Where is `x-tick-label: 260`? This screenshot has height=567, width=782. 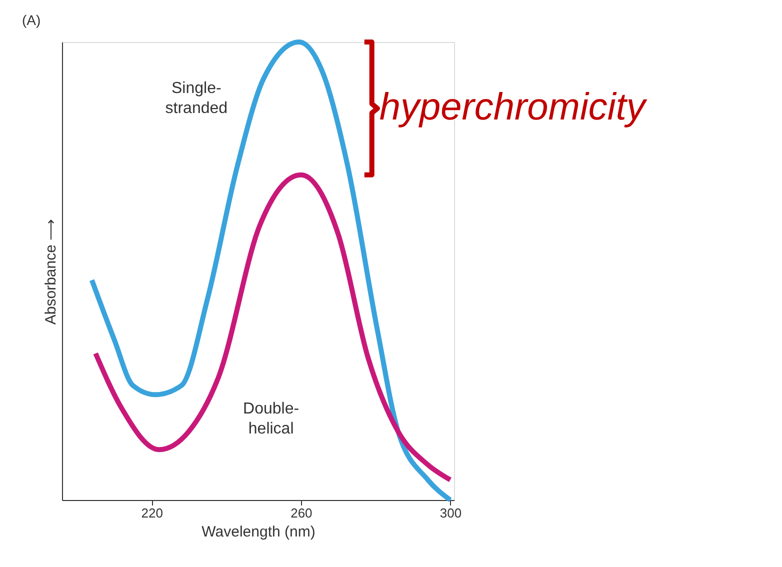
x-tick-label: 260 is located at coordinates (301, 513).